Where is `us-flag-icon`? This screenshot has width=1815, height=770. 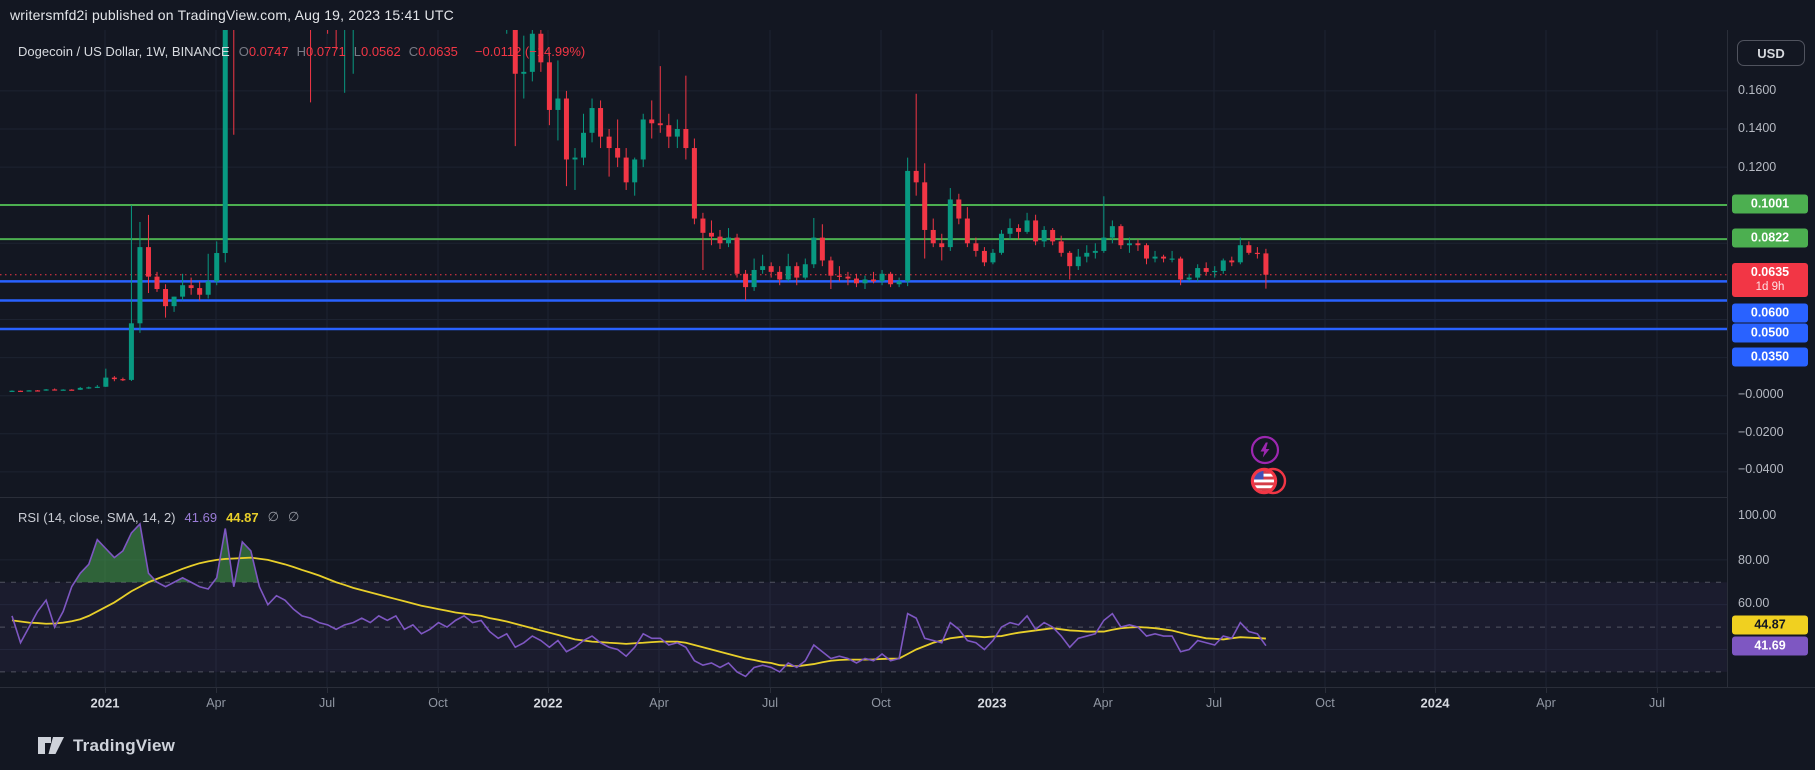 us-flag-icon is located at coordinates (1268, 481).